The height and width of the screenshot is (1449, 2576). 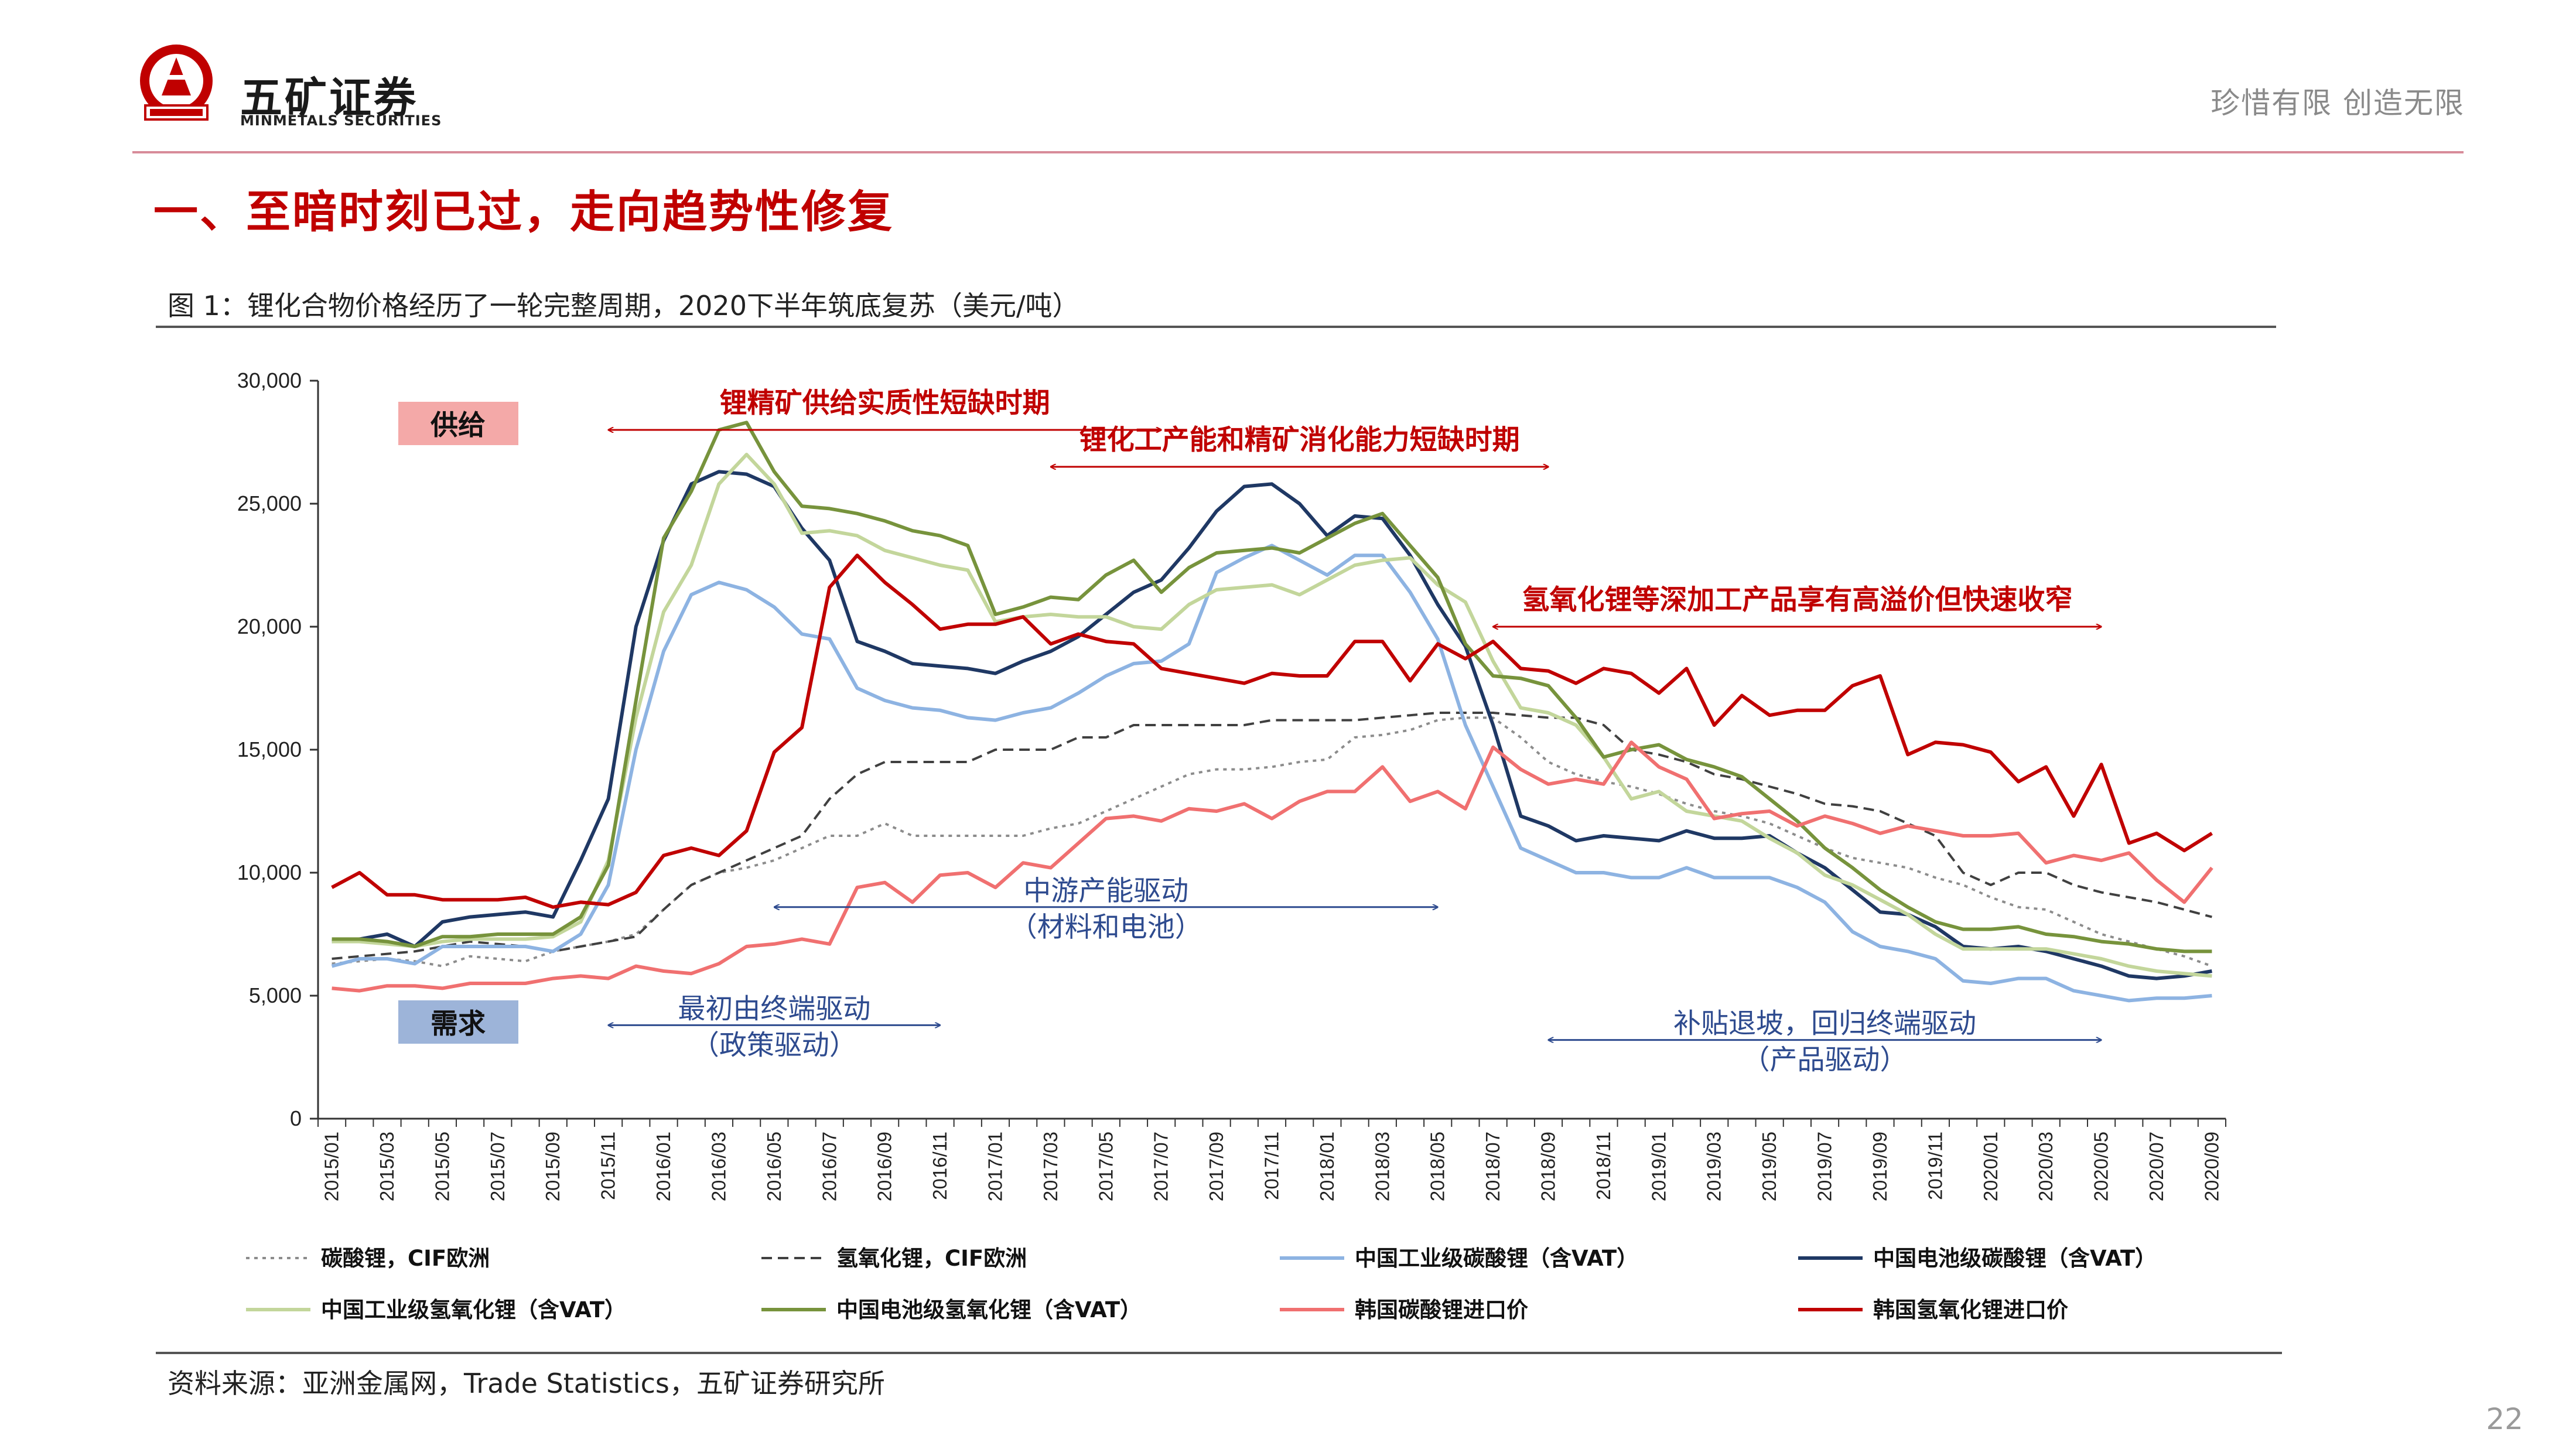 What do you see at coordinates (1991, 1166) in the screenshot?
I see `x-tick-label: 2020/01` at bounding box center [1991, 1166].